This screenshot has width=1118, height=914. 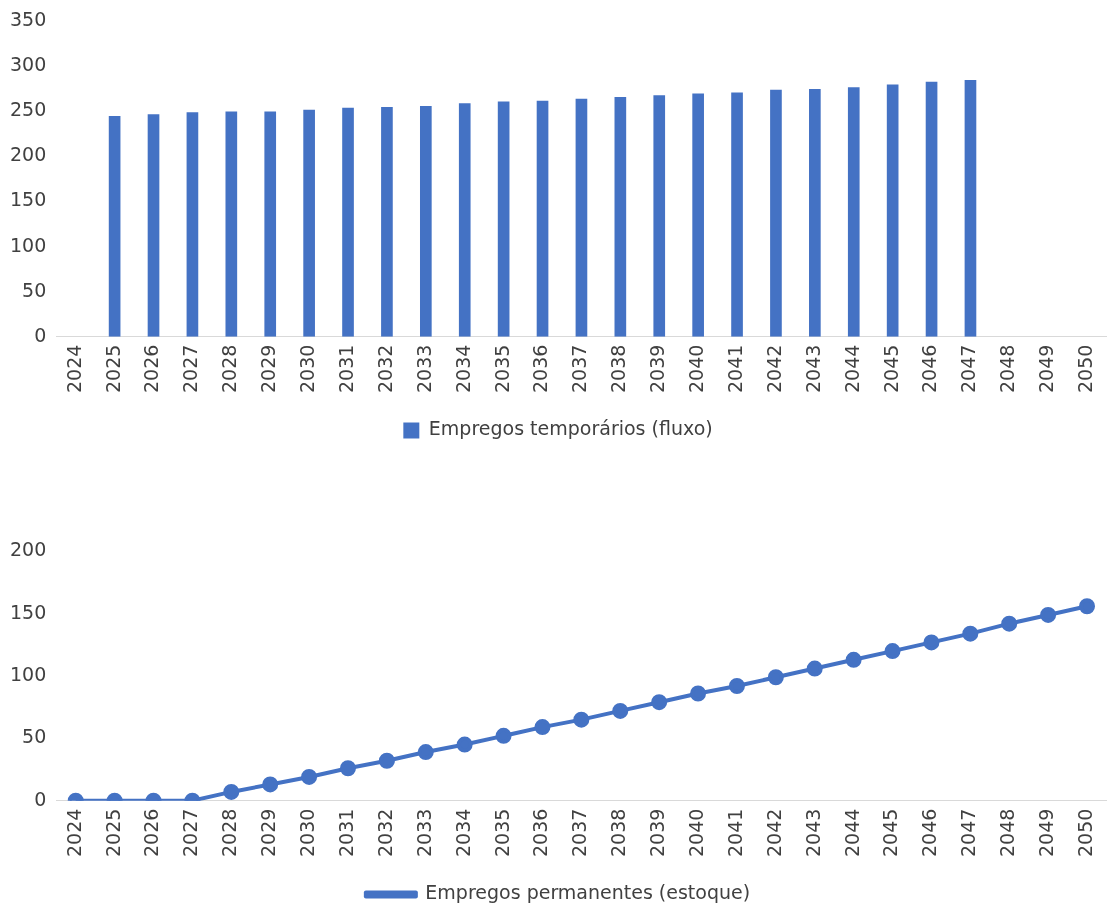 What do you see at coordinates (890, 833) in the screenshot?
I see `x-tick-label: 2045` at bounding box center [890, 833].